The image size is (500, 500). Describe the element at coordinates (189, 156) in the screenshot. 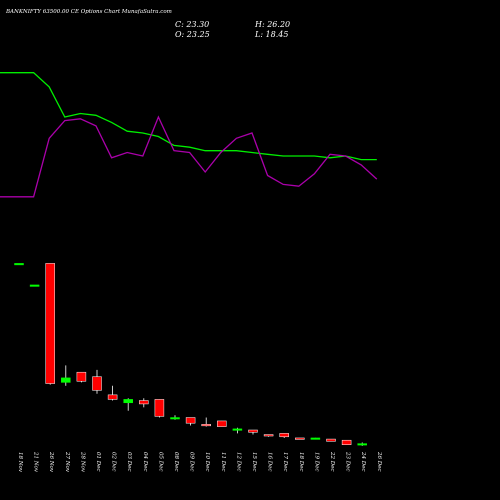

I see `oscillator-line` at that location.